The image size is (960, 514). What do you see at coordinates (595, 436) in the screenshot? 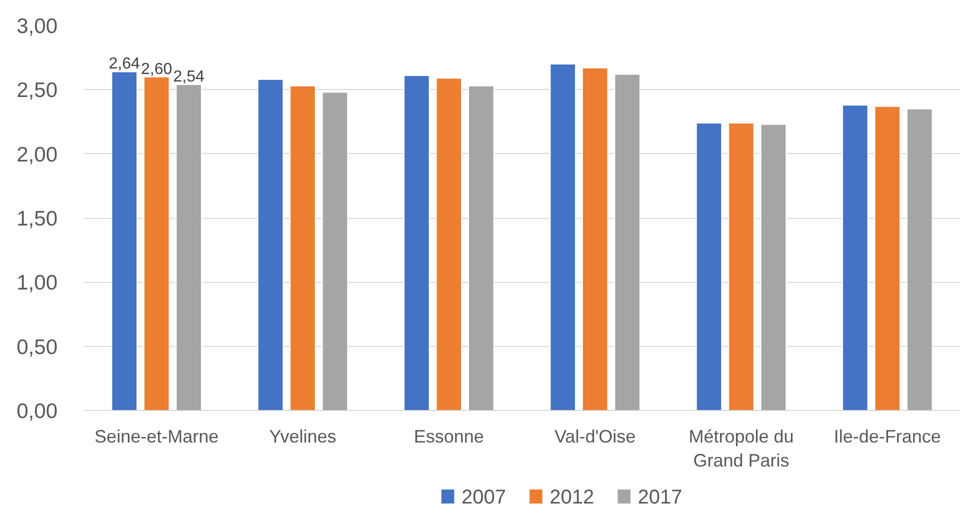
I see `x-tick-label: Val-d'Oise` at bounding box center [595, 436].